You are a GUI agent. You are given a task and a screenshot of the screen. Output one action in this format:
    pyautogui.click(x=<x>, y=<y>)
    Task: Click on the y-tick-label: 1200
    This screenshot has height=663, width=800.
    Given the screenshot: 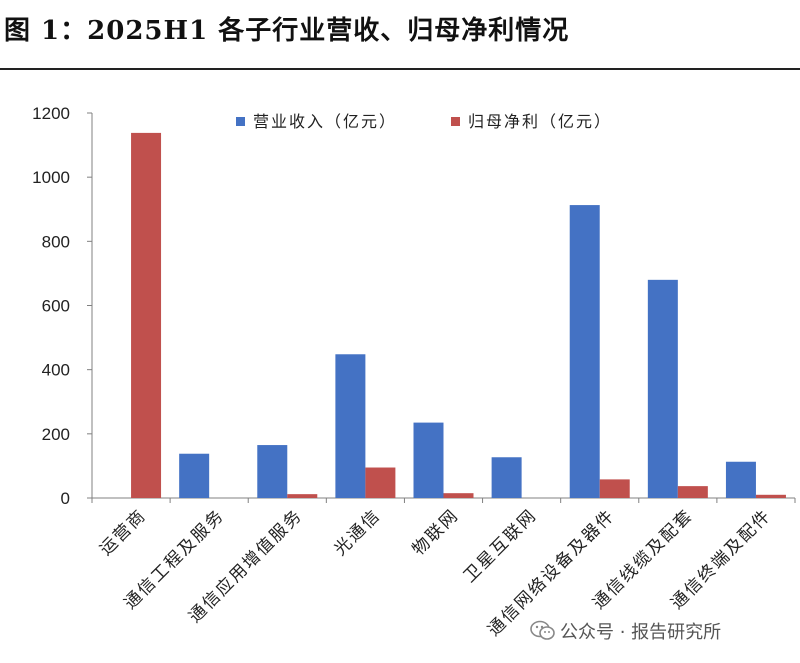 What is the action you would take?
    pyautogui.click(x=51, y=113)
    